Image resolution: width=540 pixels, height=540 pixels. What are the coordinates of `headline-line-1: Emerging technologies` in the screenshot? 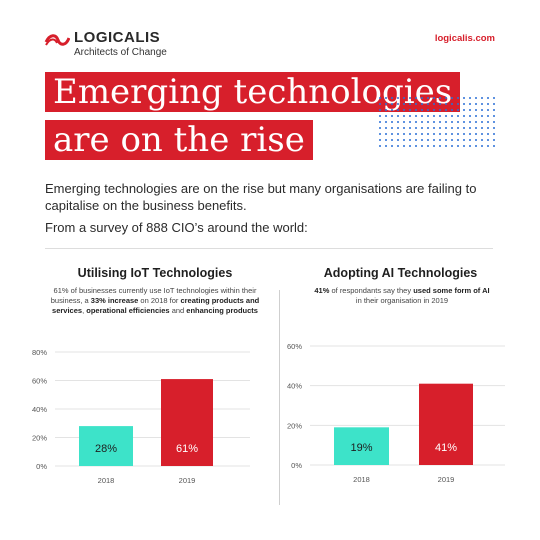 It's located at (253, 92).